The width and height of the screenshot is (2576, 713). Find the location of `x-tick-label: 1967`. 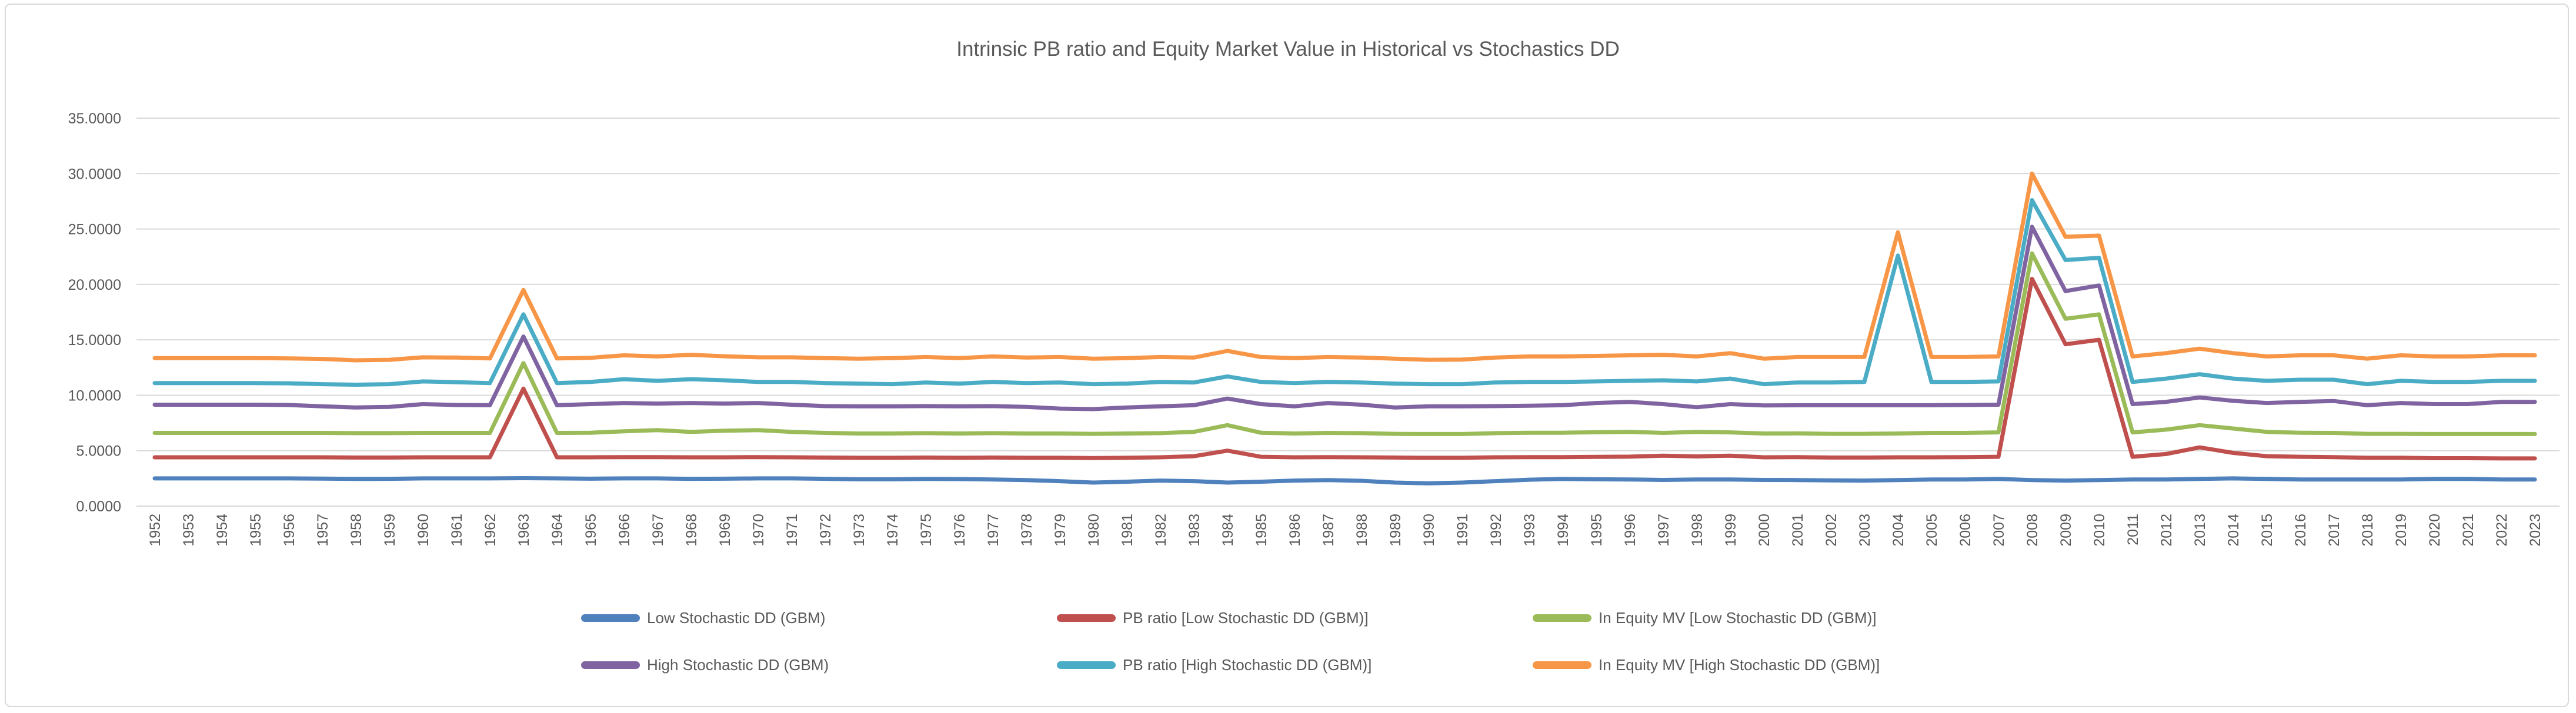

x-tick-label: 1967 is located at coordinates (658, 530).